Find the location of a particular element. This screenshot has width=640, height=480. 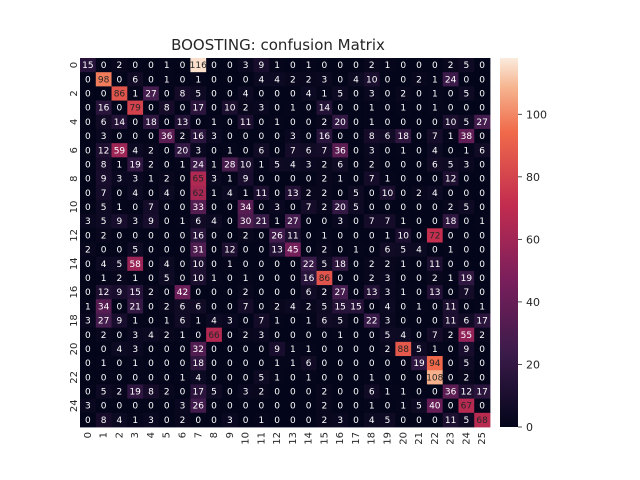

cell-value-label: 55 is located at coordinates (466, 336).